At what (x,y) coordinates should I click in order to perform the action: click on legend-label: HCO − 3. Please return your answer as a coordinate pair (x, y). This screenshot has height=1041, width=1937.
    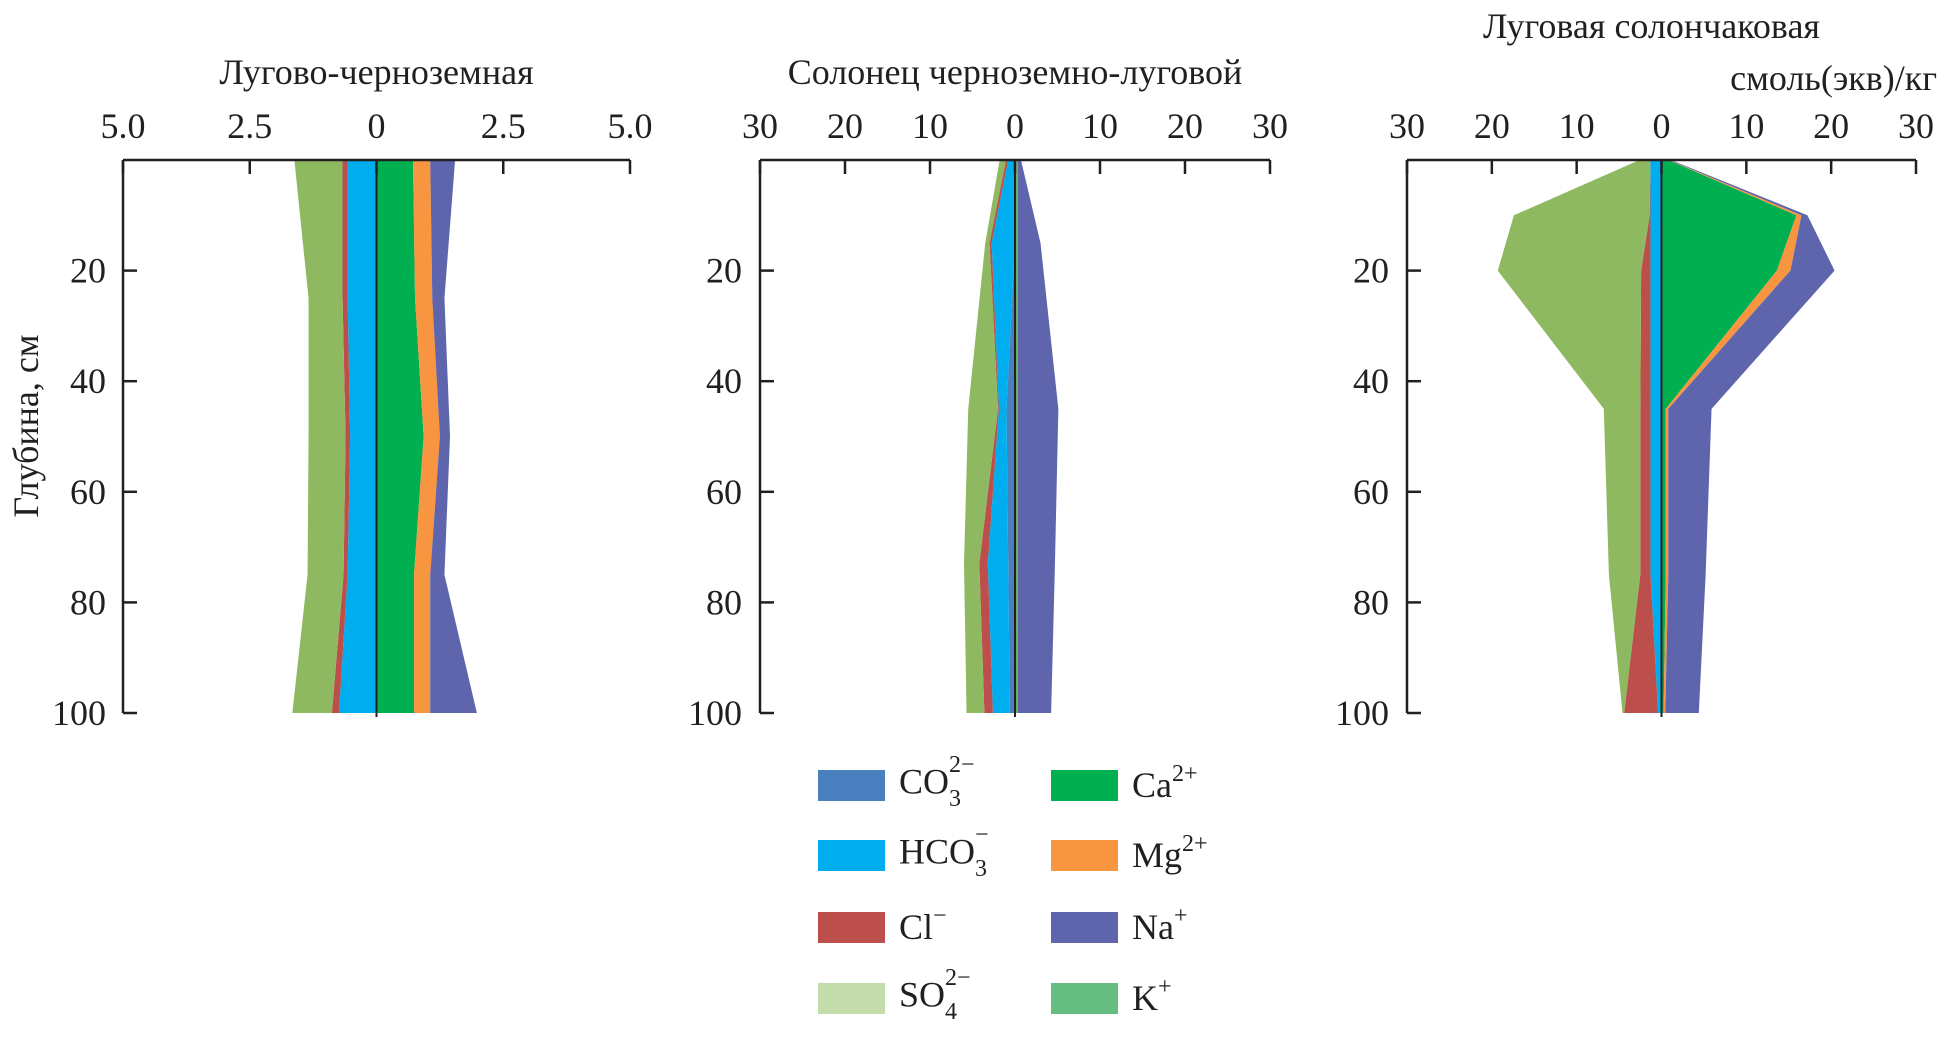
    Looking at the image, I should click on (944, 852).